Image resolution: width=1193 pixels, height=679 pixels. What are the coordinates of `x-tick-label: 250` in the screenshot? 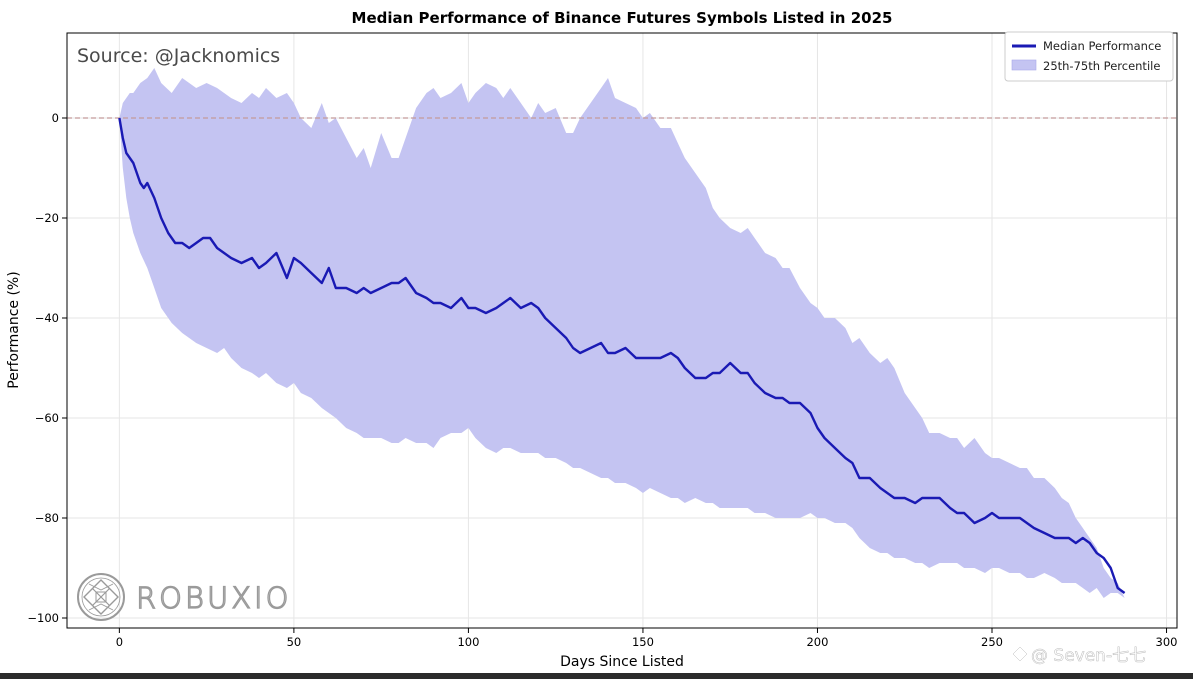 It's located at (992, 642).